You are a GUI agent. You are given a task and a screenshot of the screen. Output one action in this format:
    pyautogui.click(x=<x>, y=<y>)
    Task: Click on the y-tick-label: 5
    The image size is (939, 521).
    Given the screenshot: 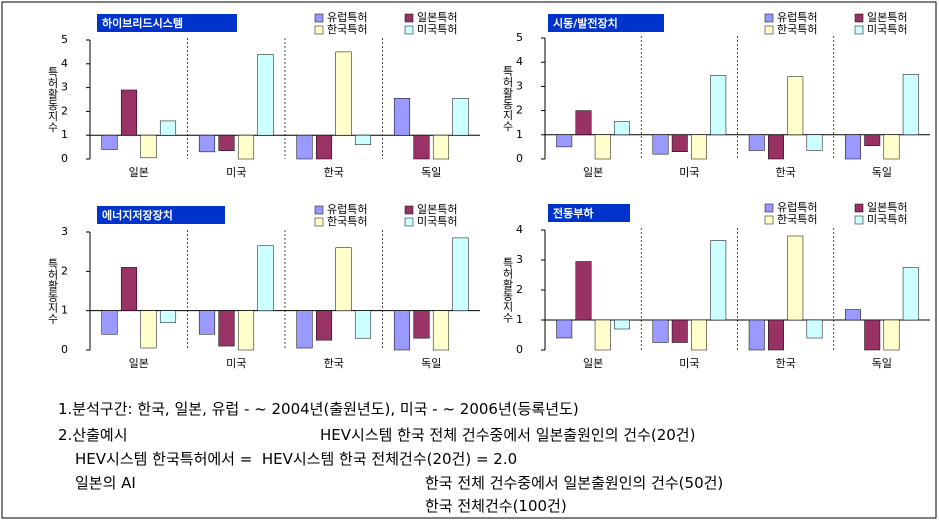 What is the action you would take?
    pyautogui.click(x=519, y=37)
    